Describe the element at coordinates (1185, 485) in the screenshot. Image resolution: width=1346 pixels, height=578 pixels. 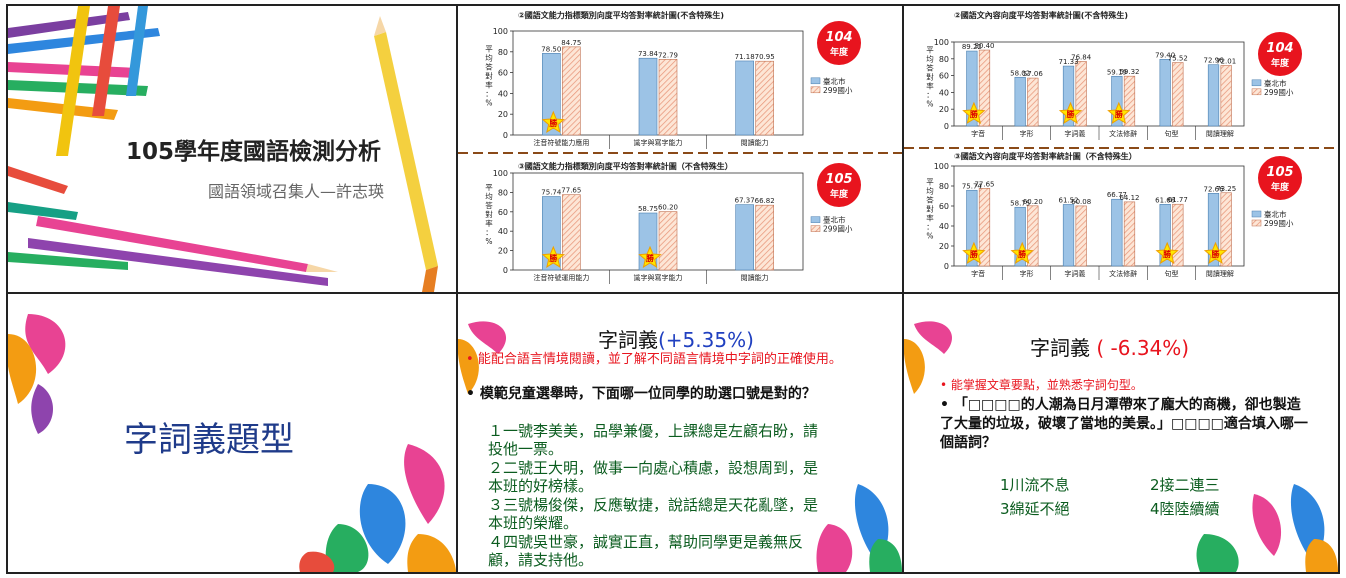
I see `option-2: 2接二連三` at that location.